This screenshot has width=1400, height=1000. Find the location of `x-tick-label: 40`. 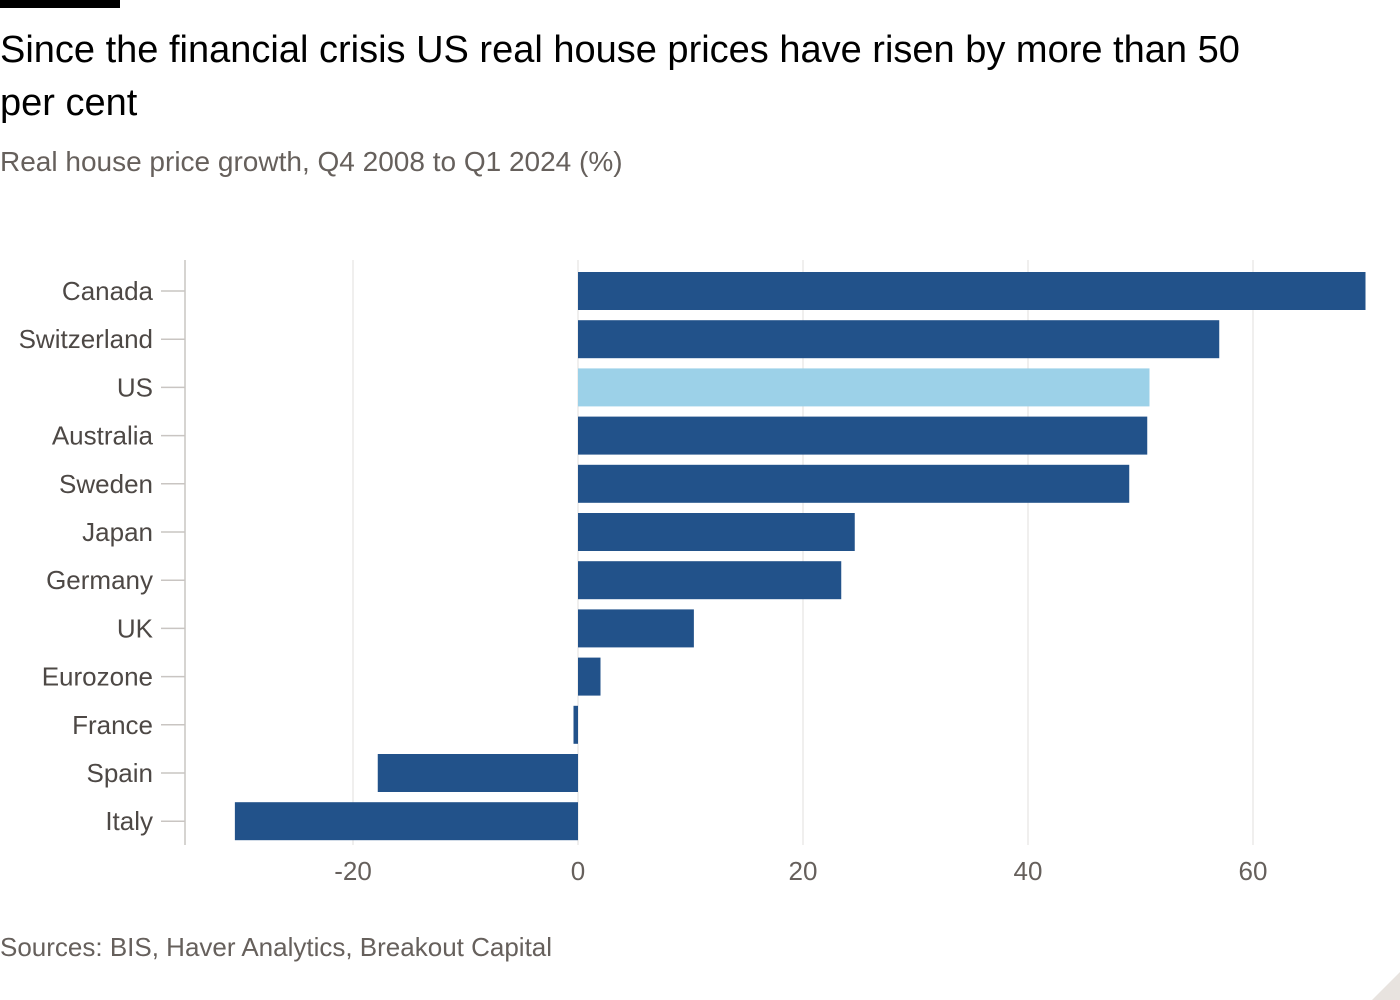

x-tick-label: 40 is located at coordinates (1028, 871).